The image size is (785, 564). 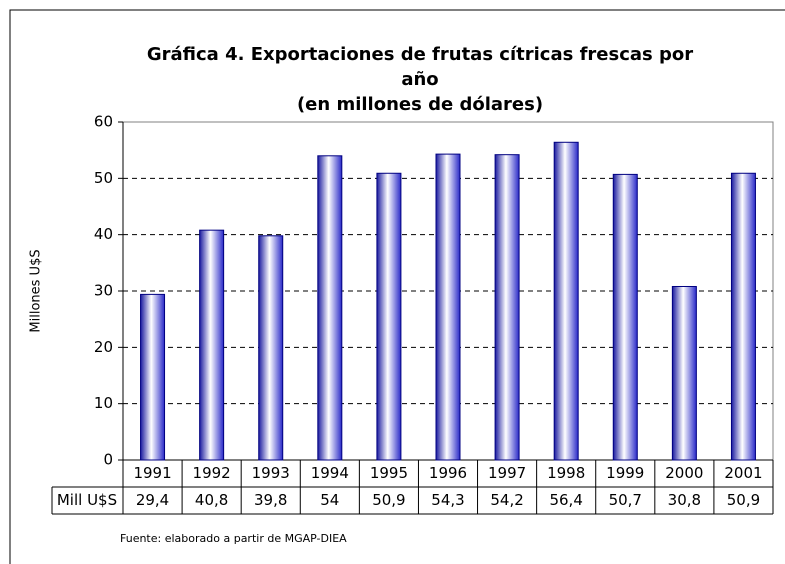 What do you see at coordinates (448, 473) in the screenshot?
I see `x-tick-label: 1996` at bounding box center [448, 473].